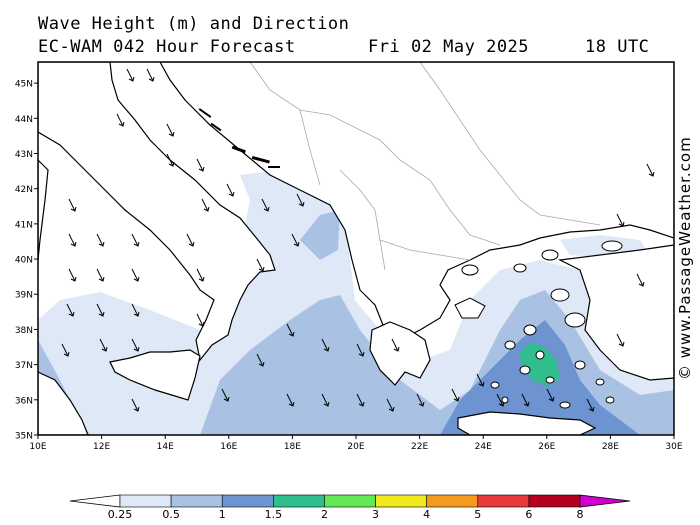 The height and width of the screenshot is (525, 700). What do you see at coordinates (222, 514) in the screenshot?
I see `legend-tick-label: 1` at bounding box center [222, 514].